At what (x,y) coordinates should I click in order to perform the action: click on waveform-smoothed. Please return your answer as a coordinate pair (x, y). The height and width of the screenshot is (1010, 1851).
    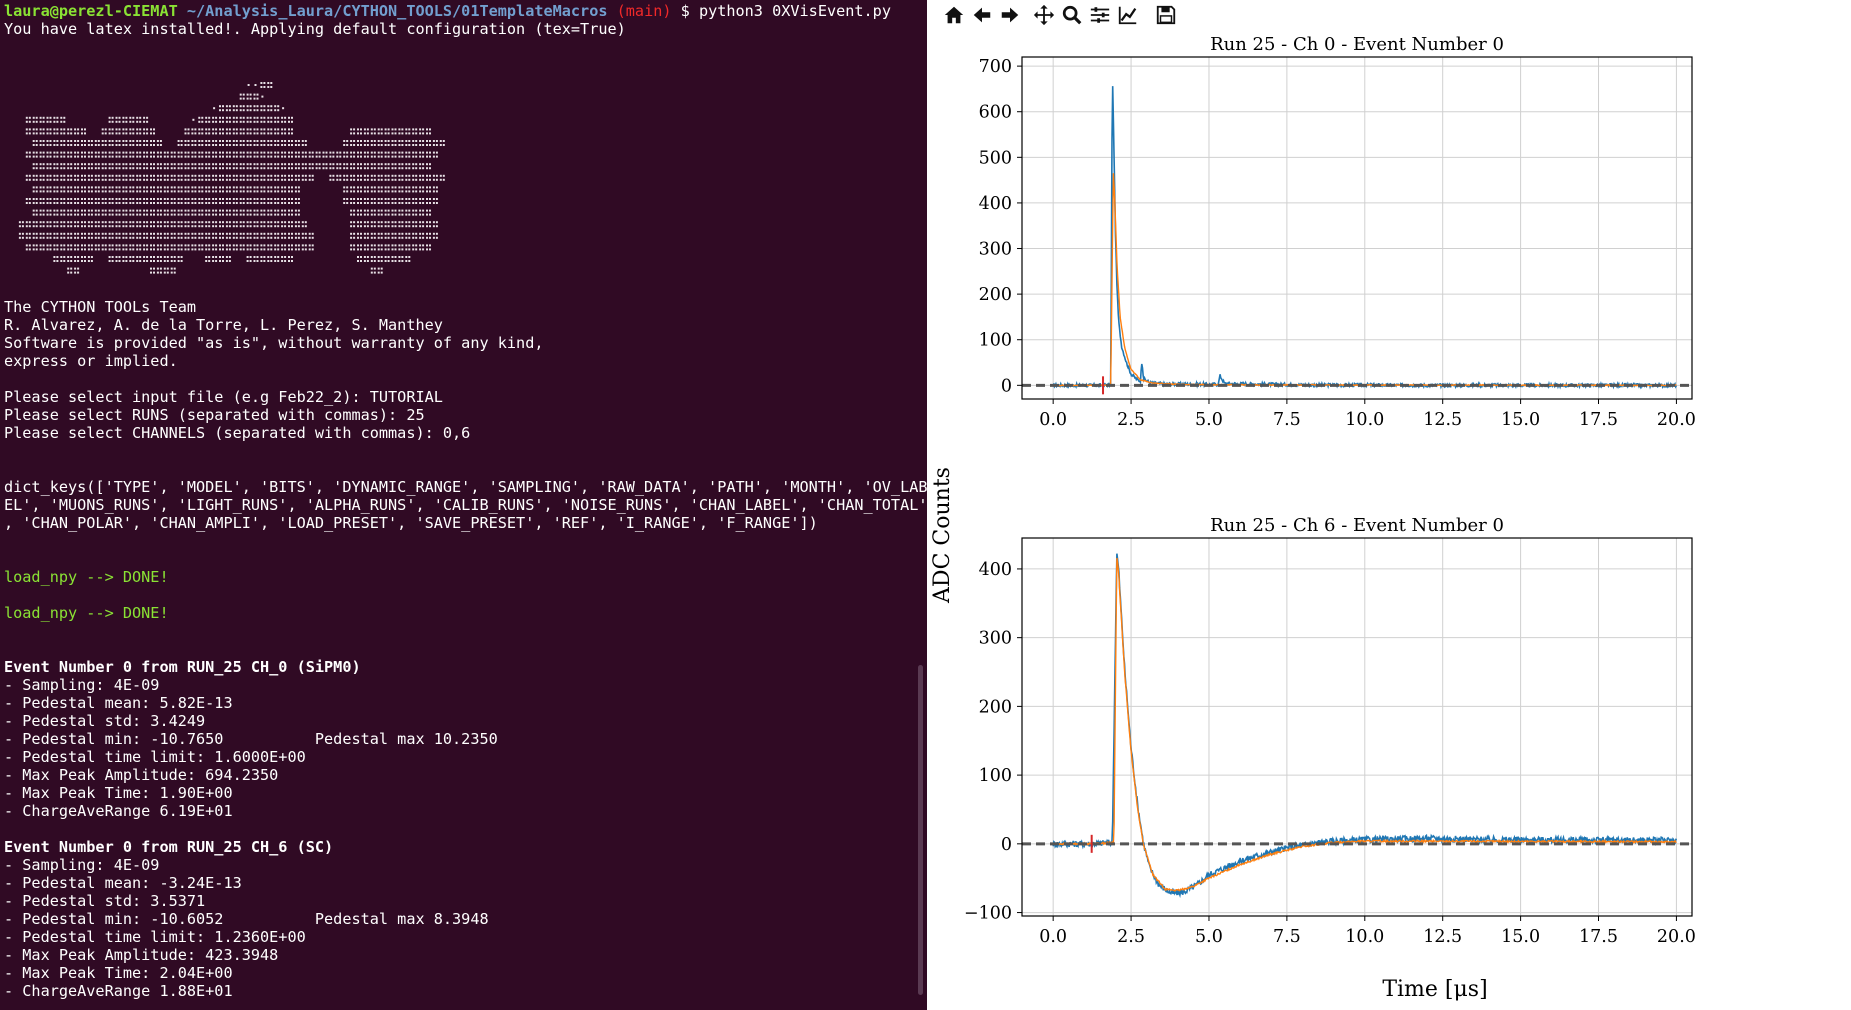
    Looking at the image, I should click on (1364, 724).